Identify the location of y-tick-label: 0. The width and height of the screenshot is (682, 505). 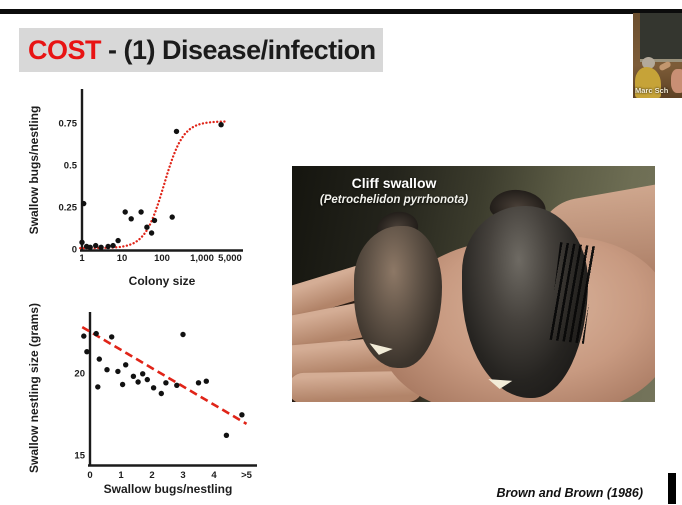
(74, 250).